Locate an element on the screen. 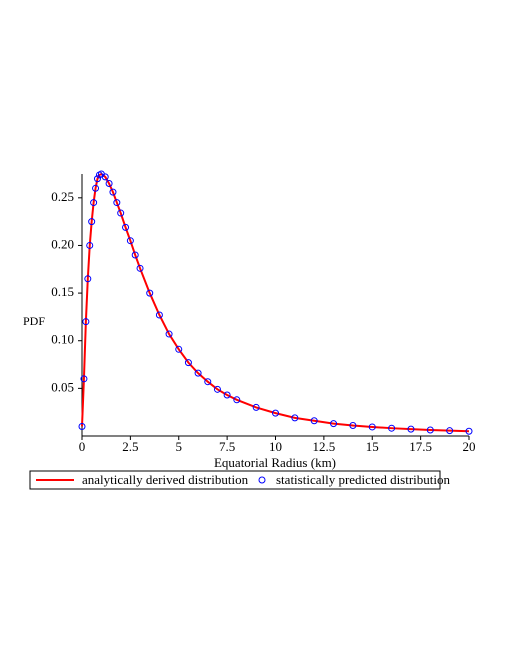 This screenshot has height=660, width=510. y-tick-label: 0.25 is located at coordinates (62, 196).